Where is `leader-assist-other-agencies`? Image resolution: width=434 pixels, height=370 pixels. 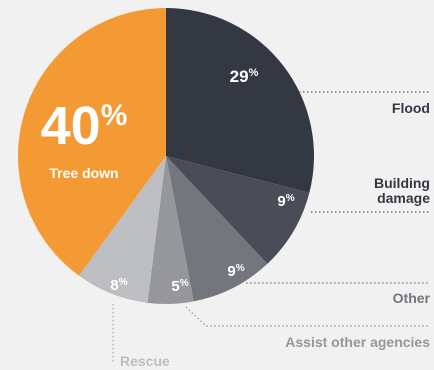 leader-assist-other-agencies is located at coordinates (307, 316).